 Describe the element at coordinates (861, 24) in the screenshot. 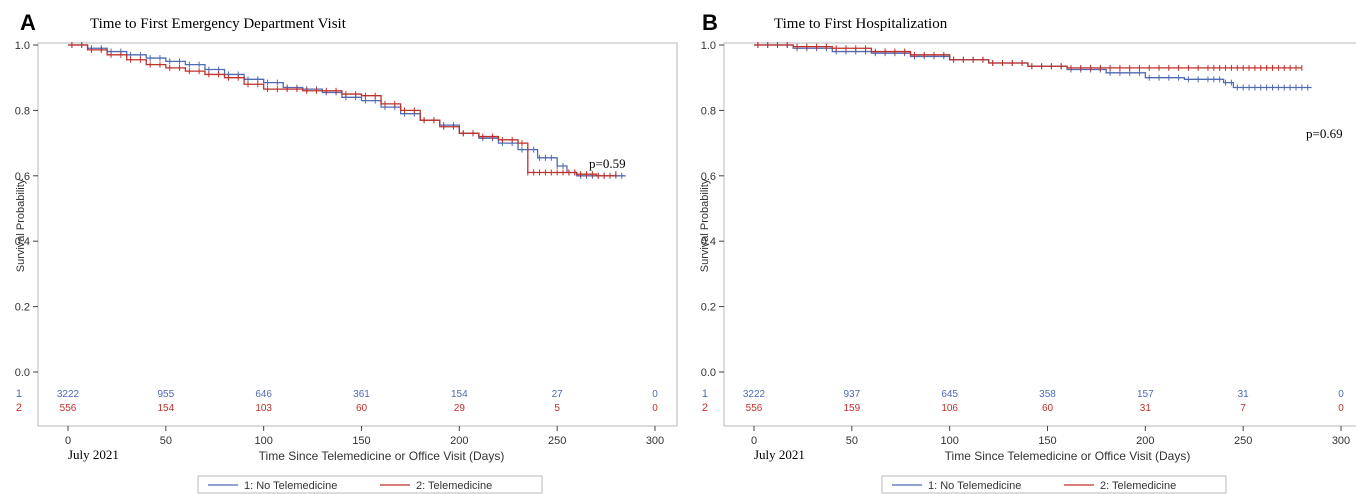

I see `chart-title: Time to First Hospitalization` at that location.